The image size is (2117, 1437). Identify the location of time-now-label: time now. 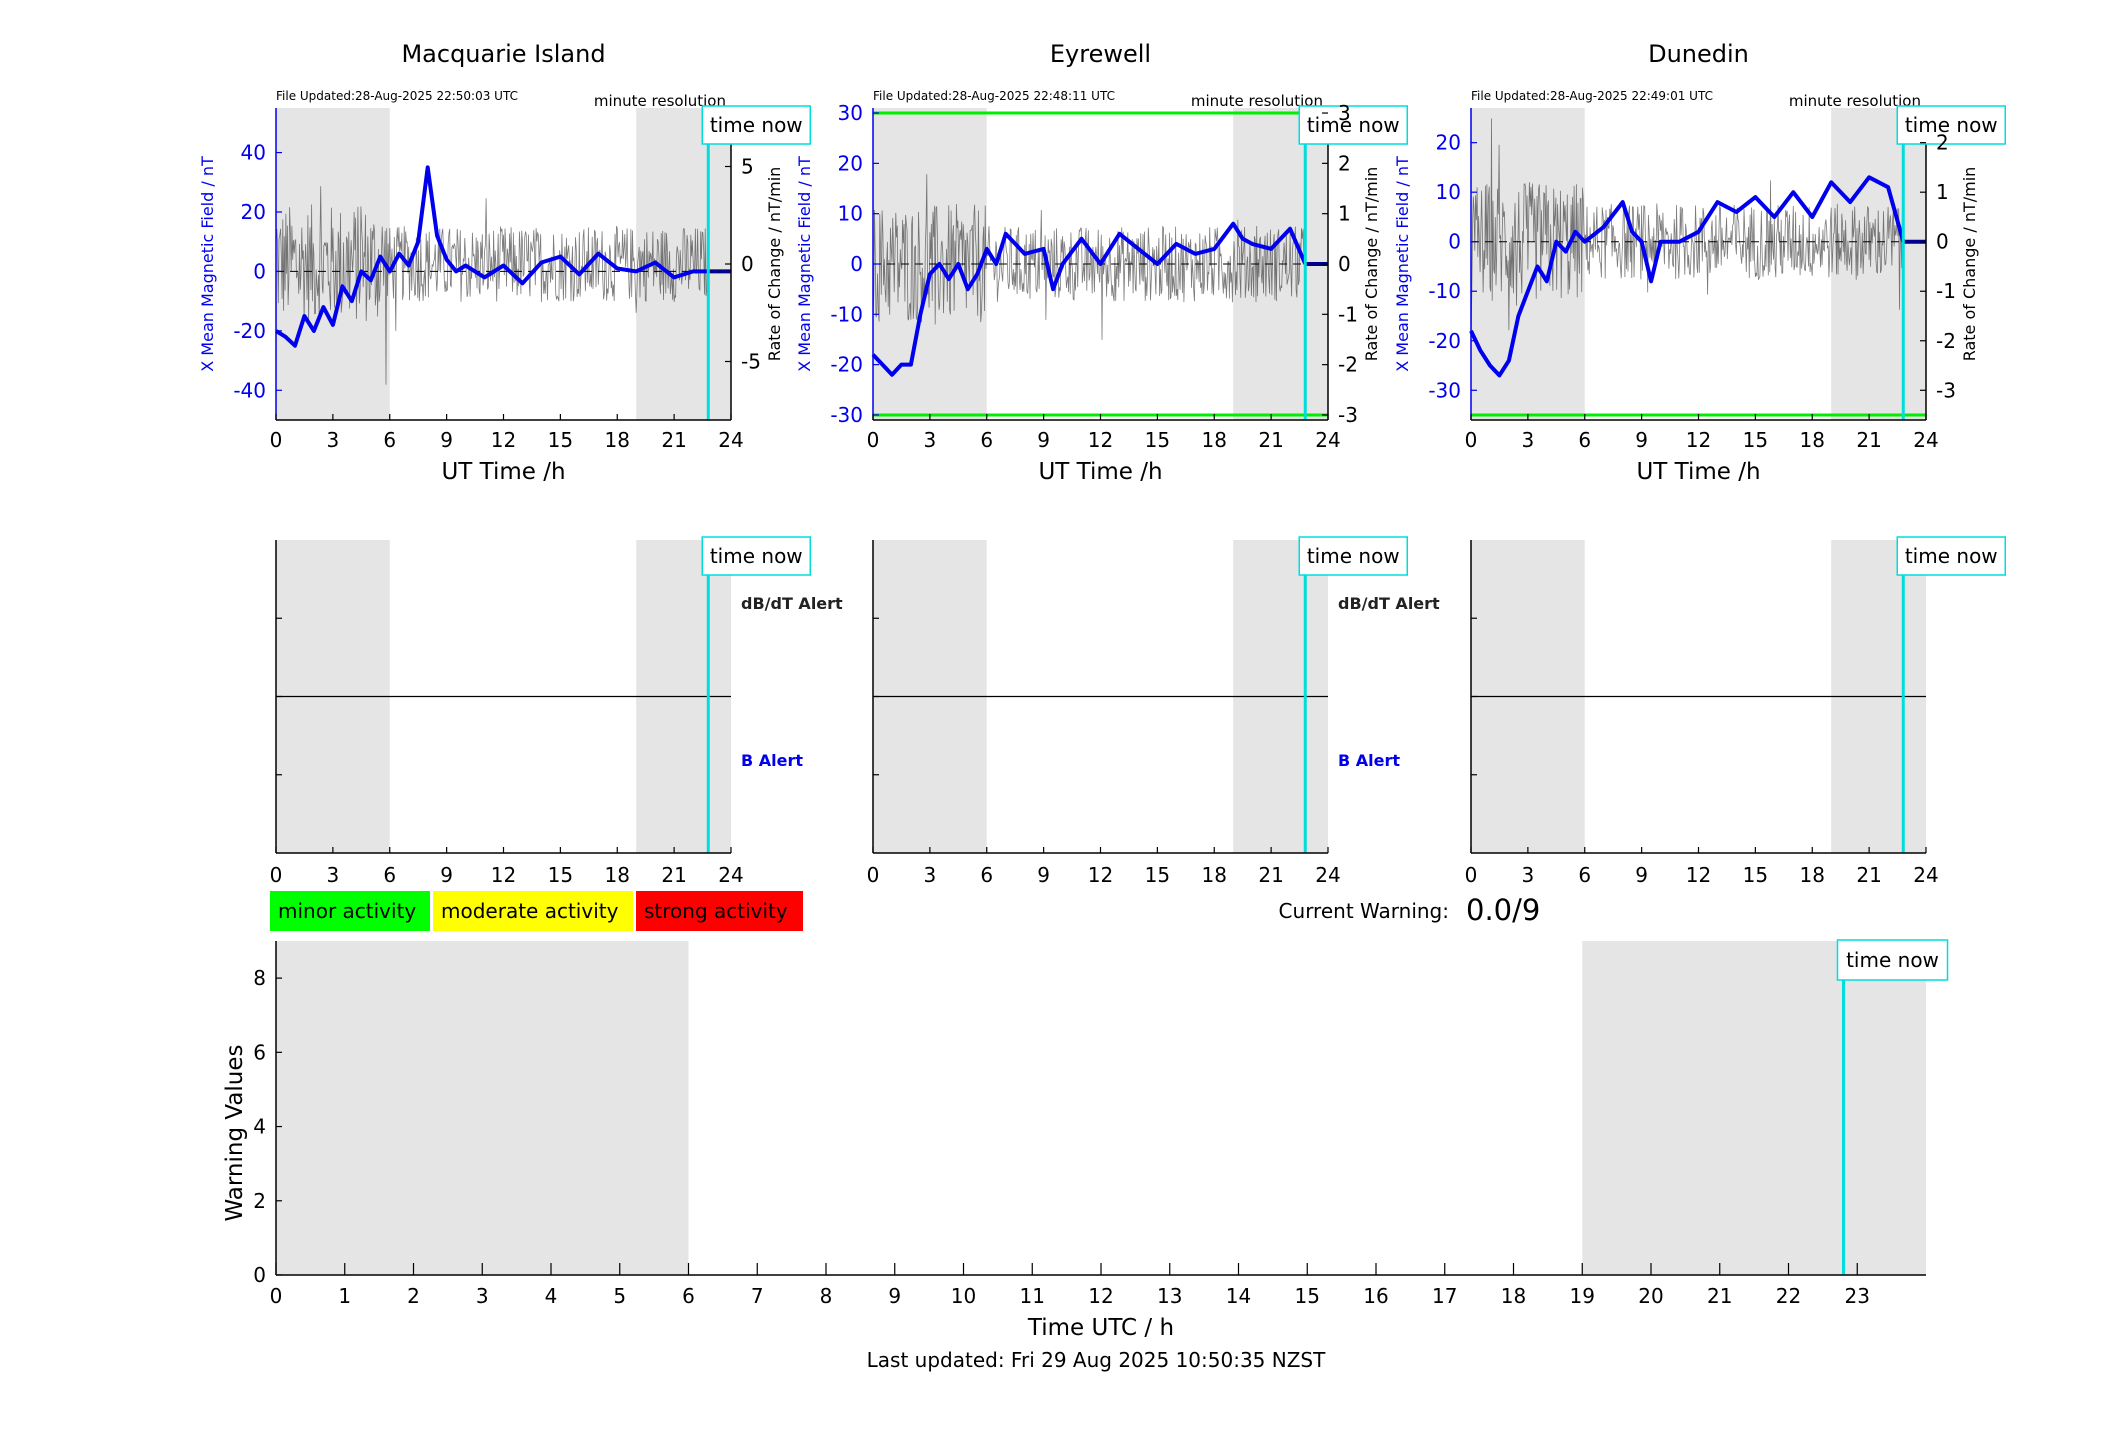
(1892, 960).